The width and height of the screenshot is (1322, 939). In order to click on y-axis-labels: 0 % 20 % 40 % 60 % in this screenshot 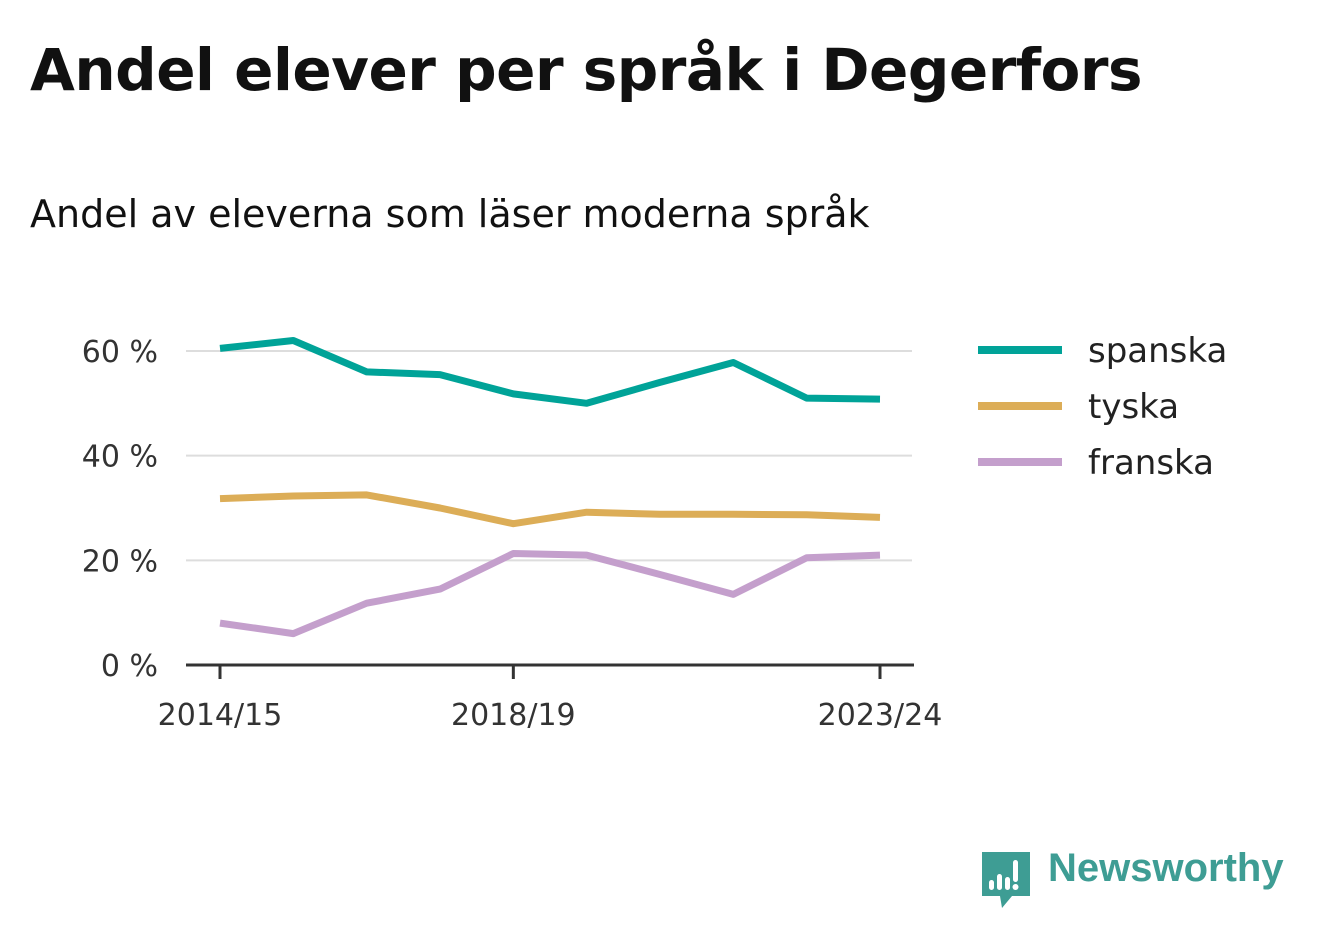, I will do `click(120, 509)`.